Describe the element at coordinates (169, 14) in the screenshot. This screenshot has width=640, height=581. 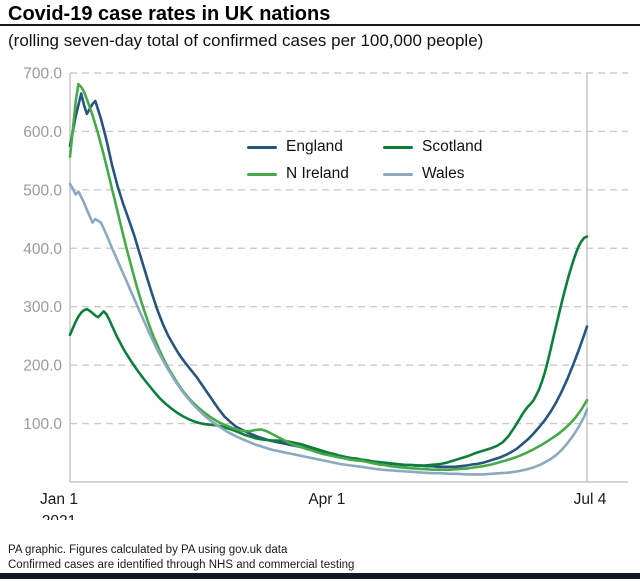
I see `page-title: Covid-19 case rates in UK nations` at that location.